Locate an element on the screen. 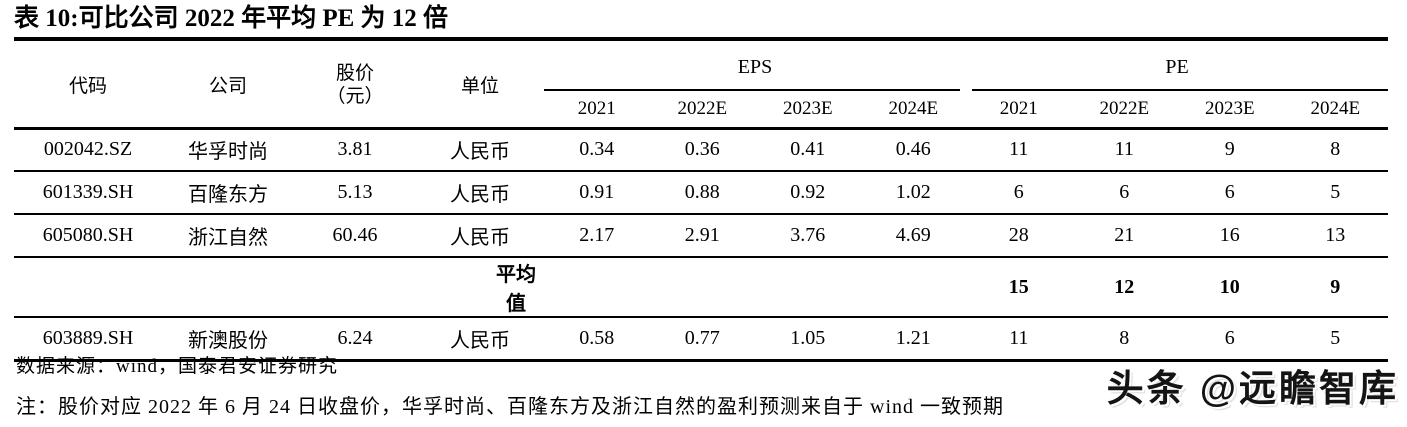  cell-pe-2022e: 6 is located at coordinates (1124, 193).